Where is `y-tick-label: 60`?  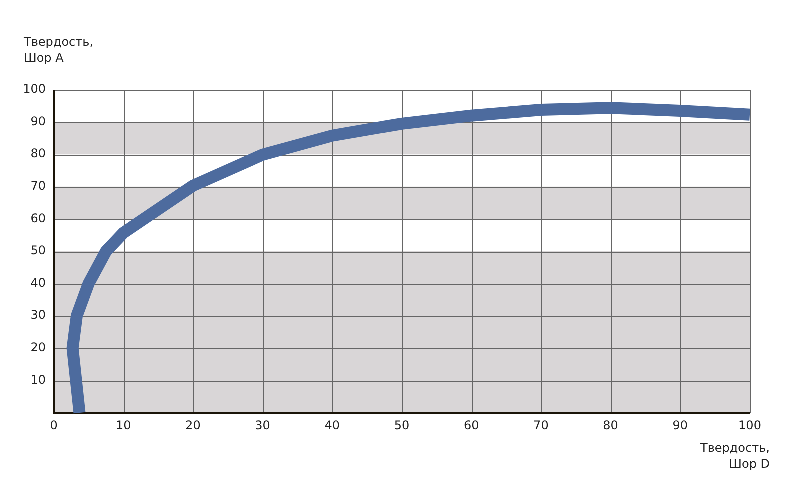 y-tick-label: 60 is located at coordinates (38, 218).